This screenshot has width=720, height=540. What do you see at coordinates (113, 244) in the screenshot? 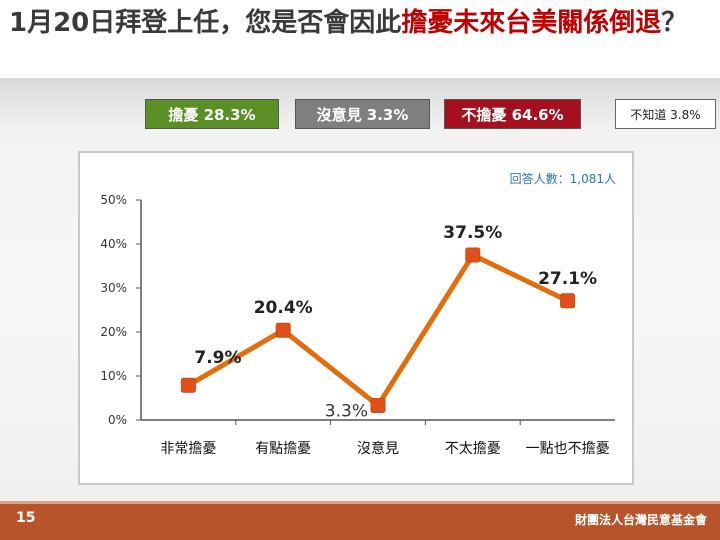
I see `y-tick-label: 40%` at bounding box center [113, 244].